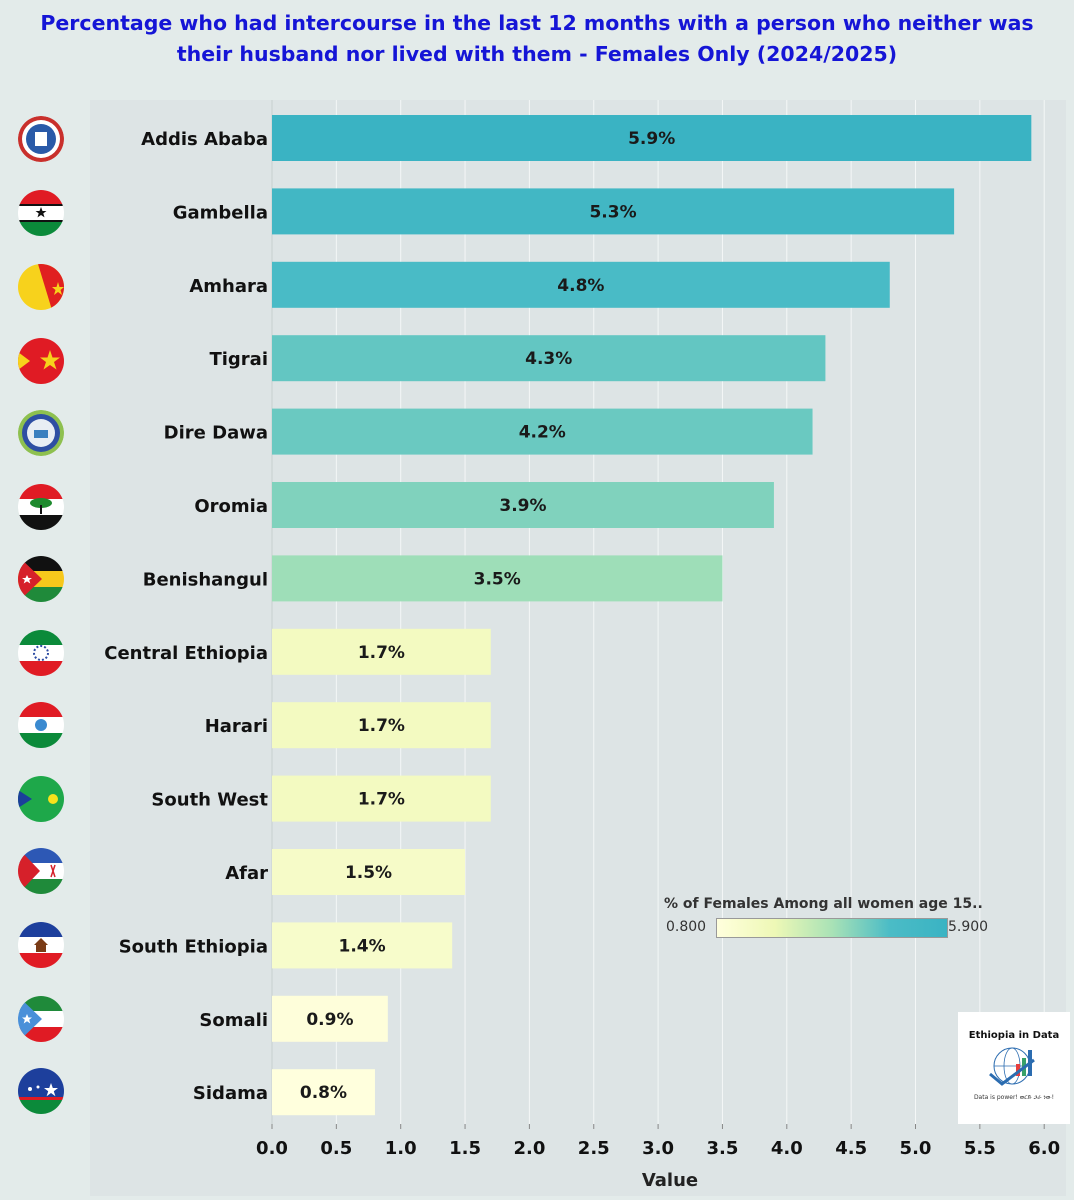 The width and height of the screenshot is (1074, 1200). Describe the element at coordinates (238, 359) in the screenshot. I see `category-label: Tigrai` at that location.